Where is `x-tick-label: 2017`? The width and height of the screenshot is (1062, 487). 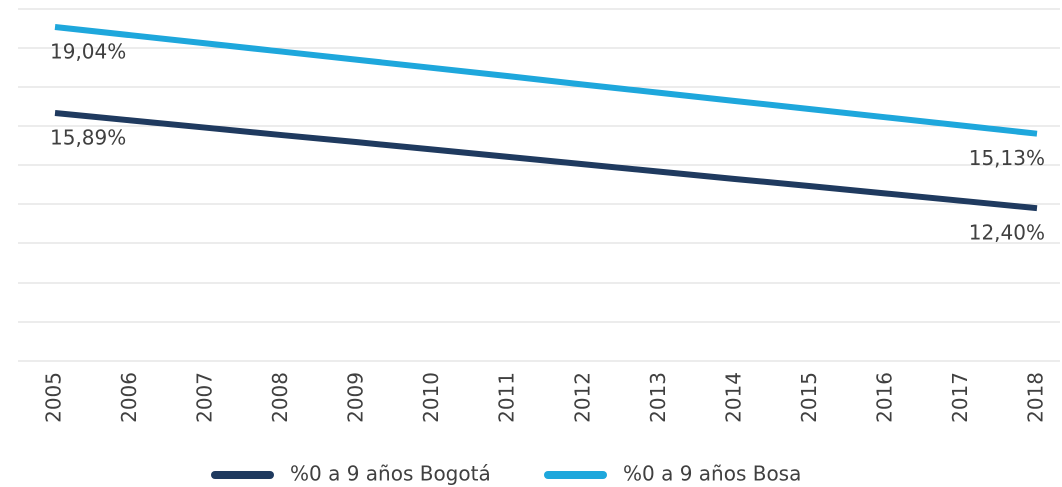
x-tick-label: 2017 is located at coordinates (960, 397).